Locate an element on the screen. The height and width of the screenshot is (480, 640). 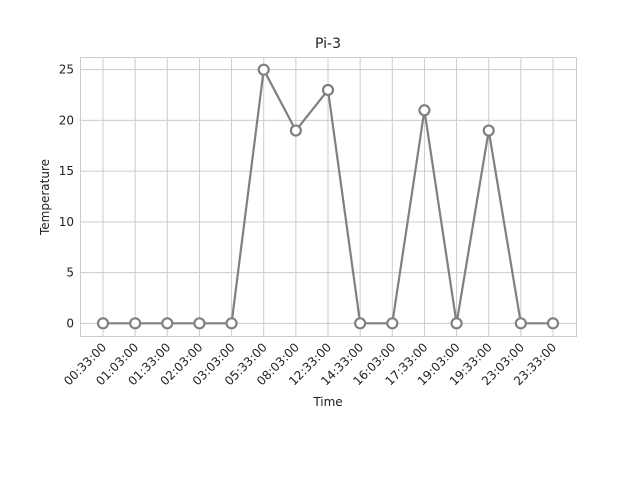
y-tick-label: 15 is located at coordinates (66, 171).